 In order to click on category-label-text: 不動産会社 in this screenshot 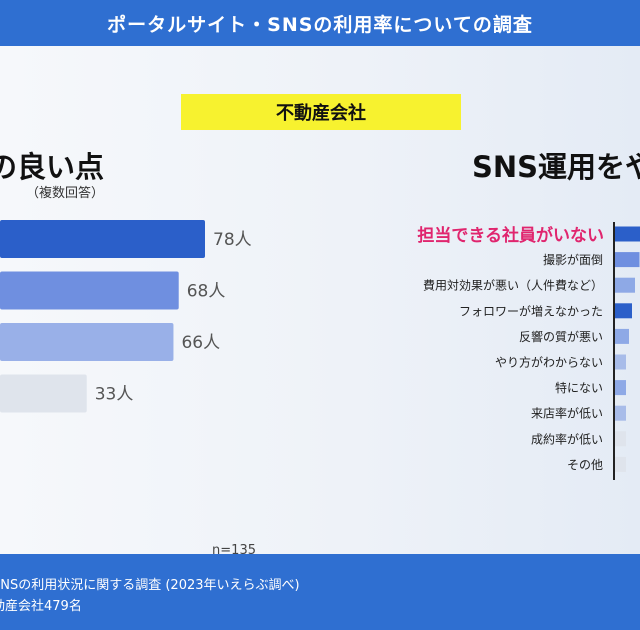, I will do `click(321, 113)`.